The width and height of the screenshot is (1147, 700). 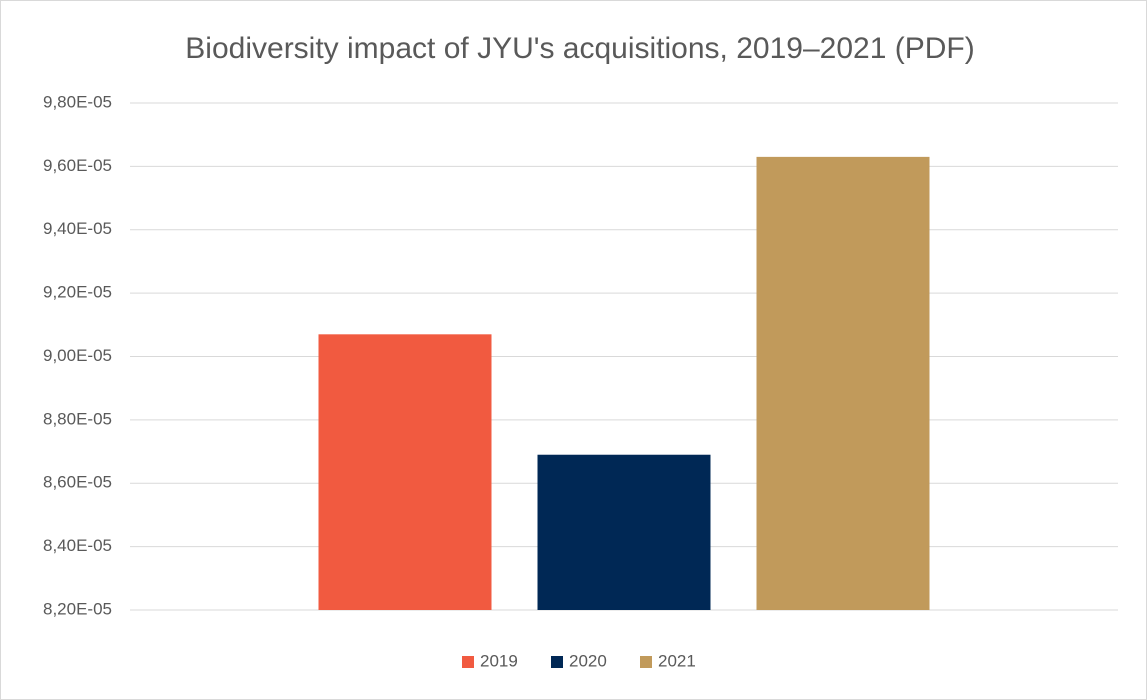 I want to click on y-tick-label: 8,80E-05, so click(x=77, y=418).